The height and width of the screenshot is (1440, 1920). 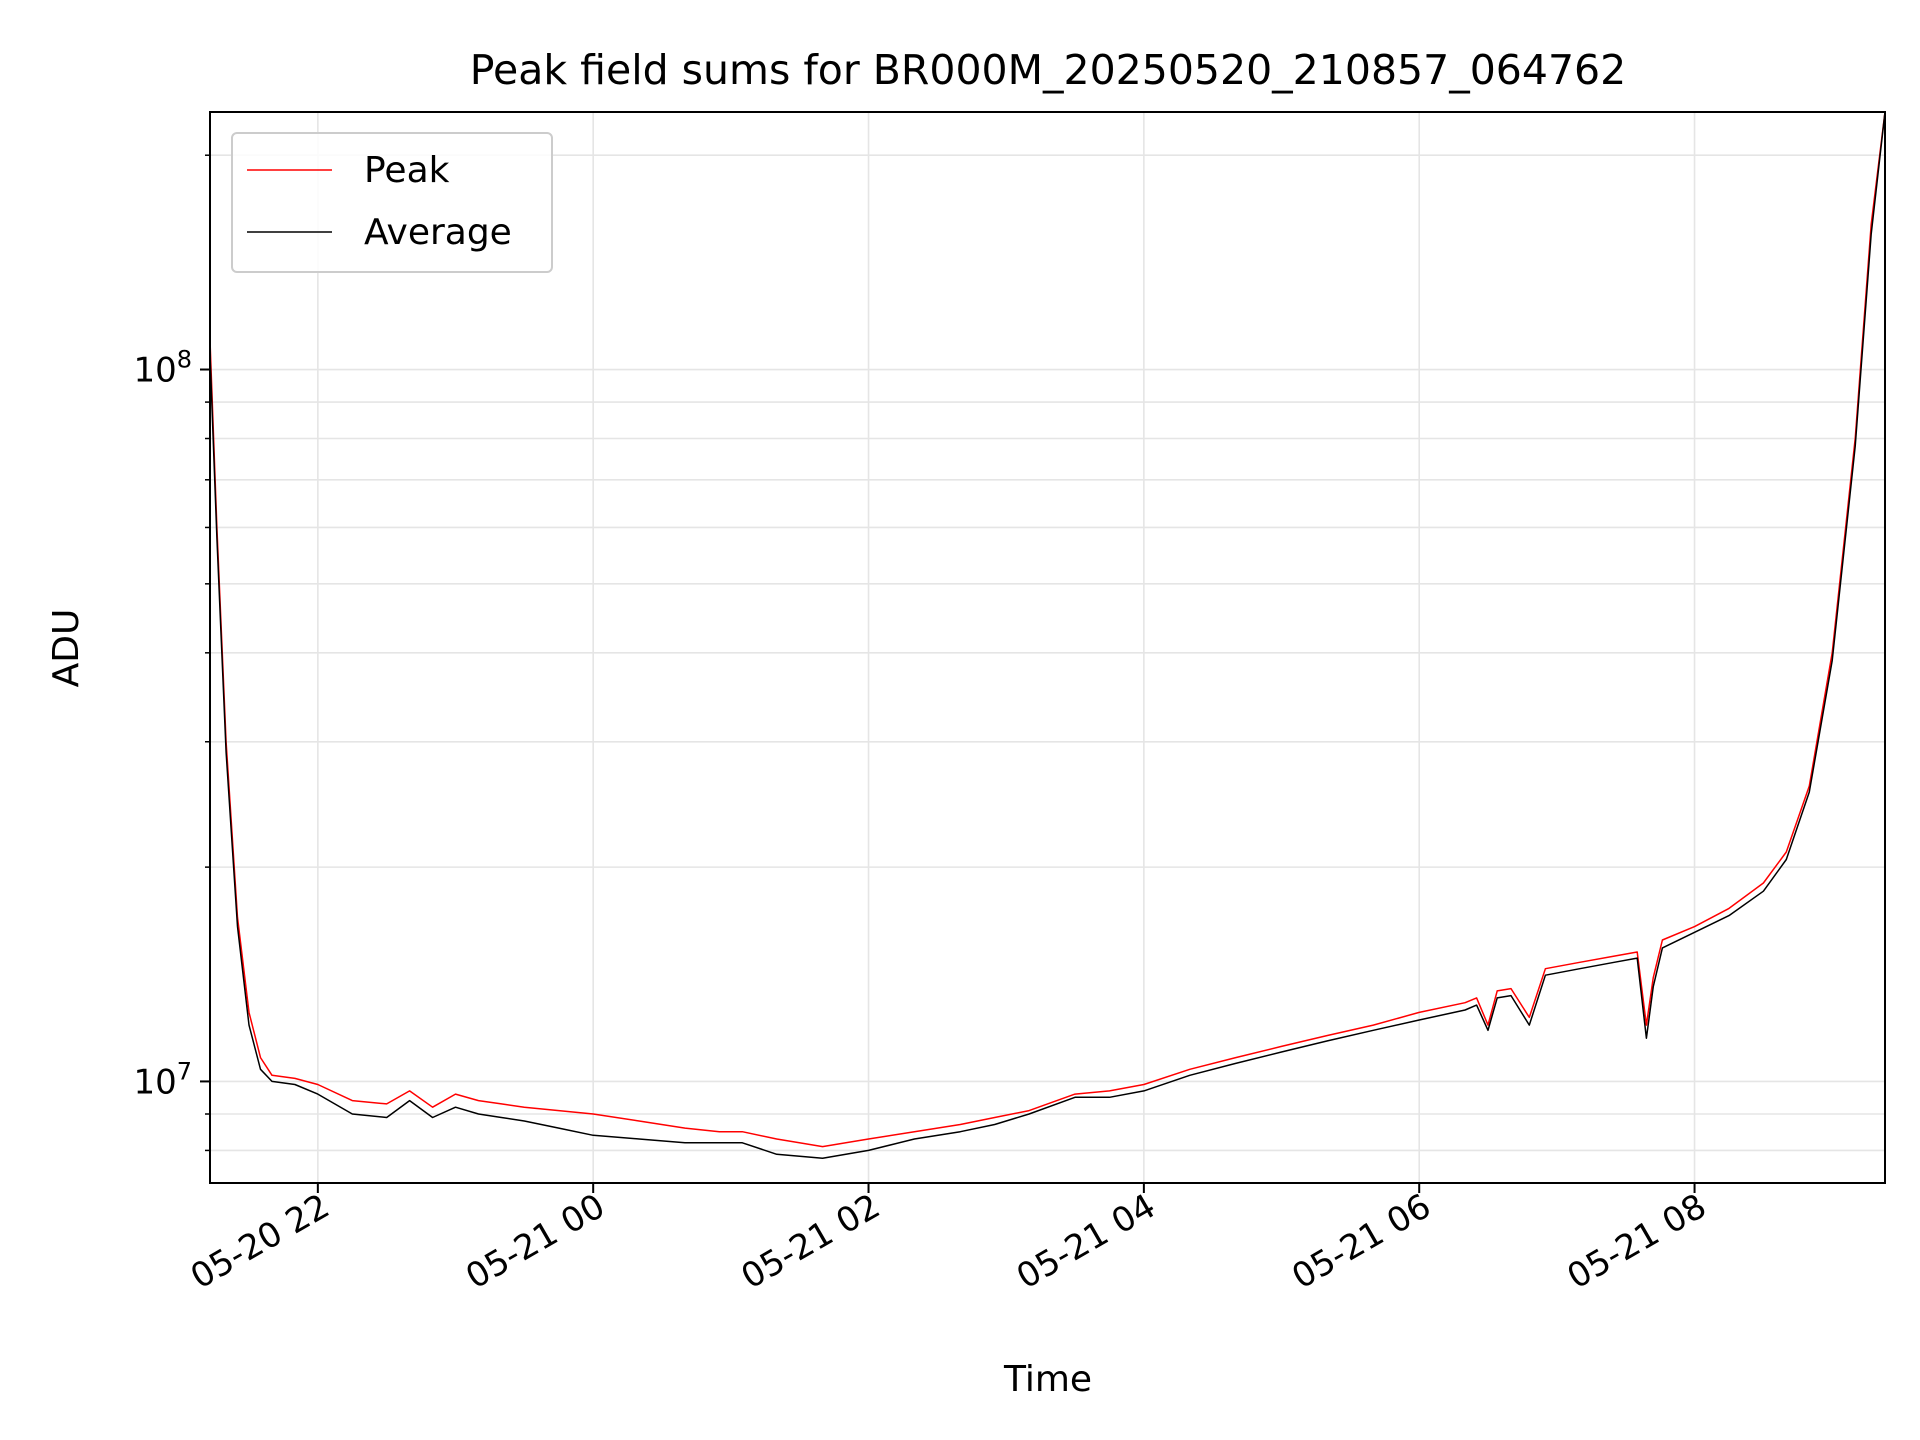 I want to click on legend: Peak Average, so click(x=392, y=202).